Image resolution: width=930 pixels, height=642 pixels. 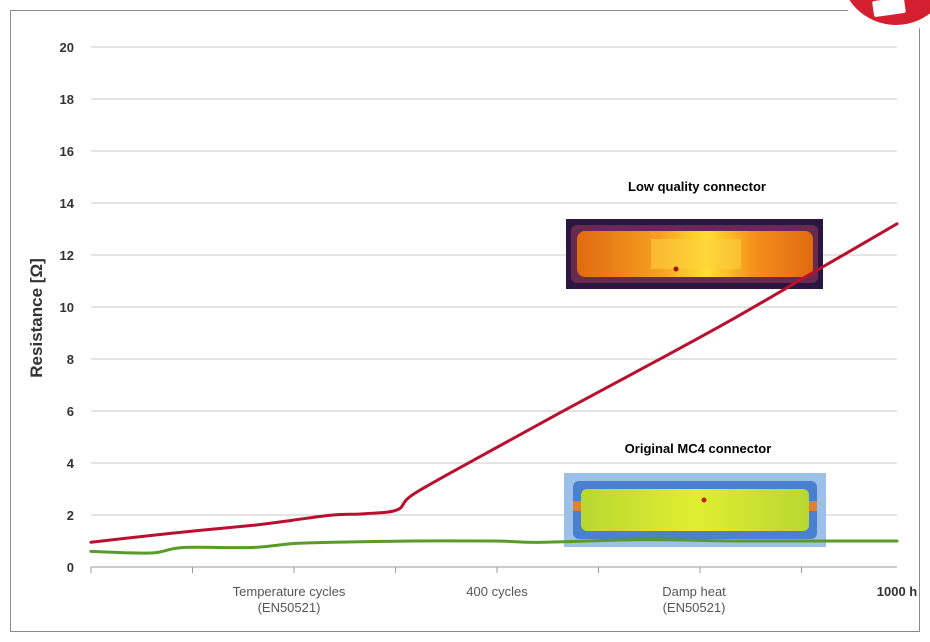 What do you see at coordinates (70, 411) in the screenshot?
I see `y-tick-label: 6` at bounding box center [70, 411].